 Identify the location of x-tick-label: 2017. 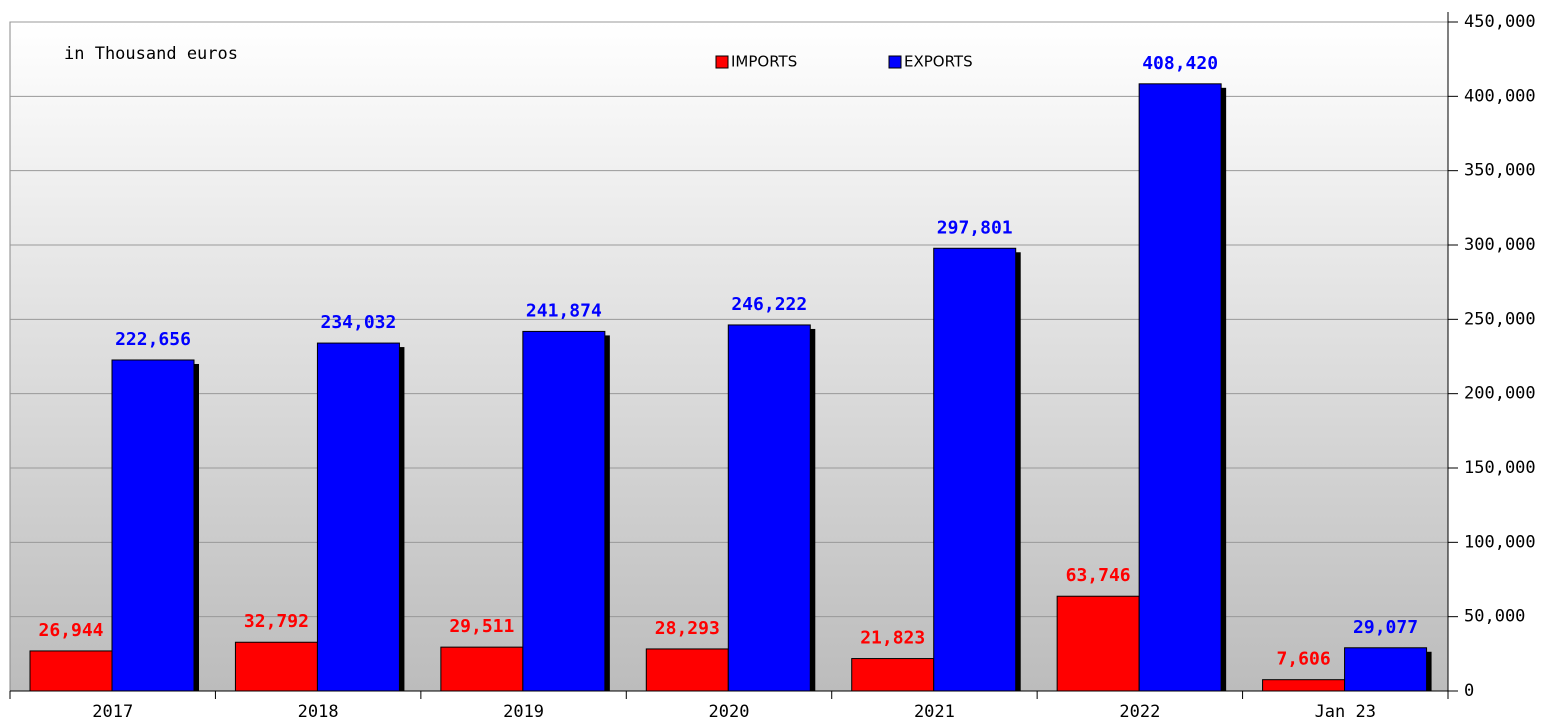
(112, 711).